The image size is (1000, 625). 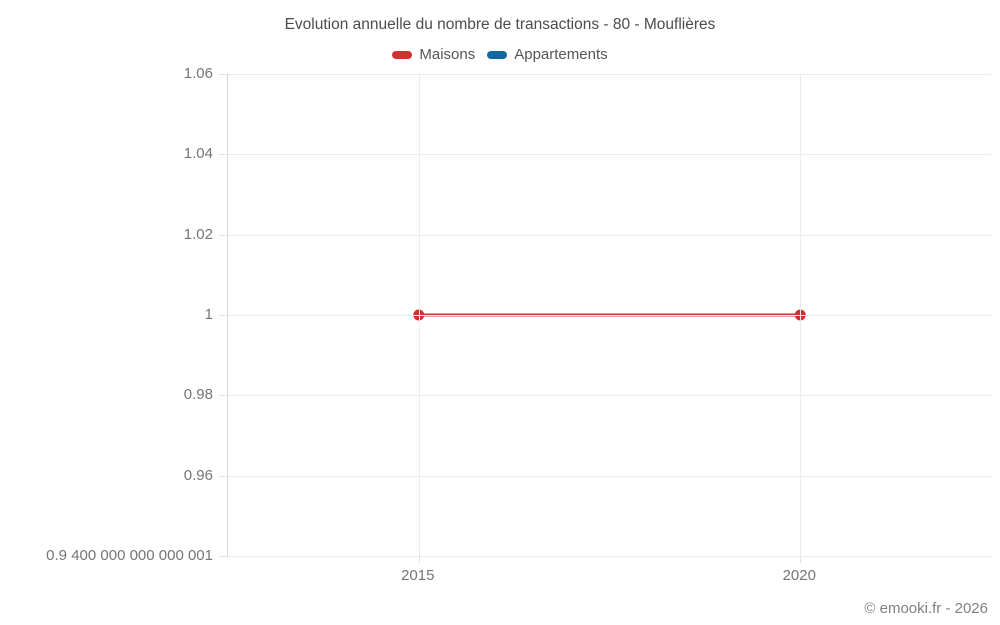 What do you see at coordinates (926, 608) in the screenshot?
I see `copyright-text: © emooki.fr - 2026` at bounding box center [926, 608].